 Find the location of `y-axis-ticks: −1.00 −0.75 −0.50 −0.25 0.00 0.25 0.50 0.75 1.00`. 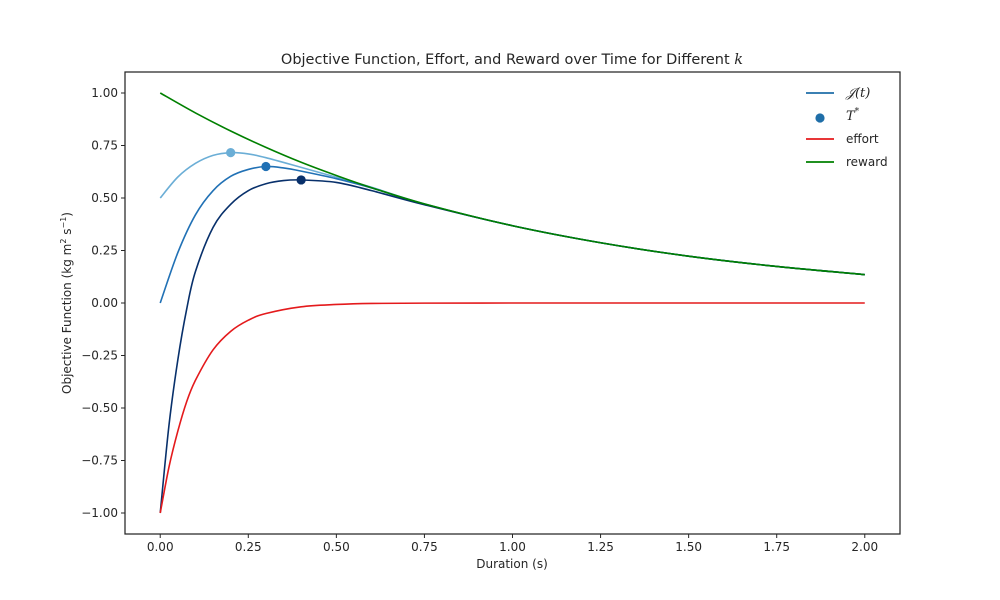

y-axis-ticks: −1.00 −0.75 −0.50 −0.25 0.00 0.25 0.50 0.75 1.00 is located at coordinates (103, 303).